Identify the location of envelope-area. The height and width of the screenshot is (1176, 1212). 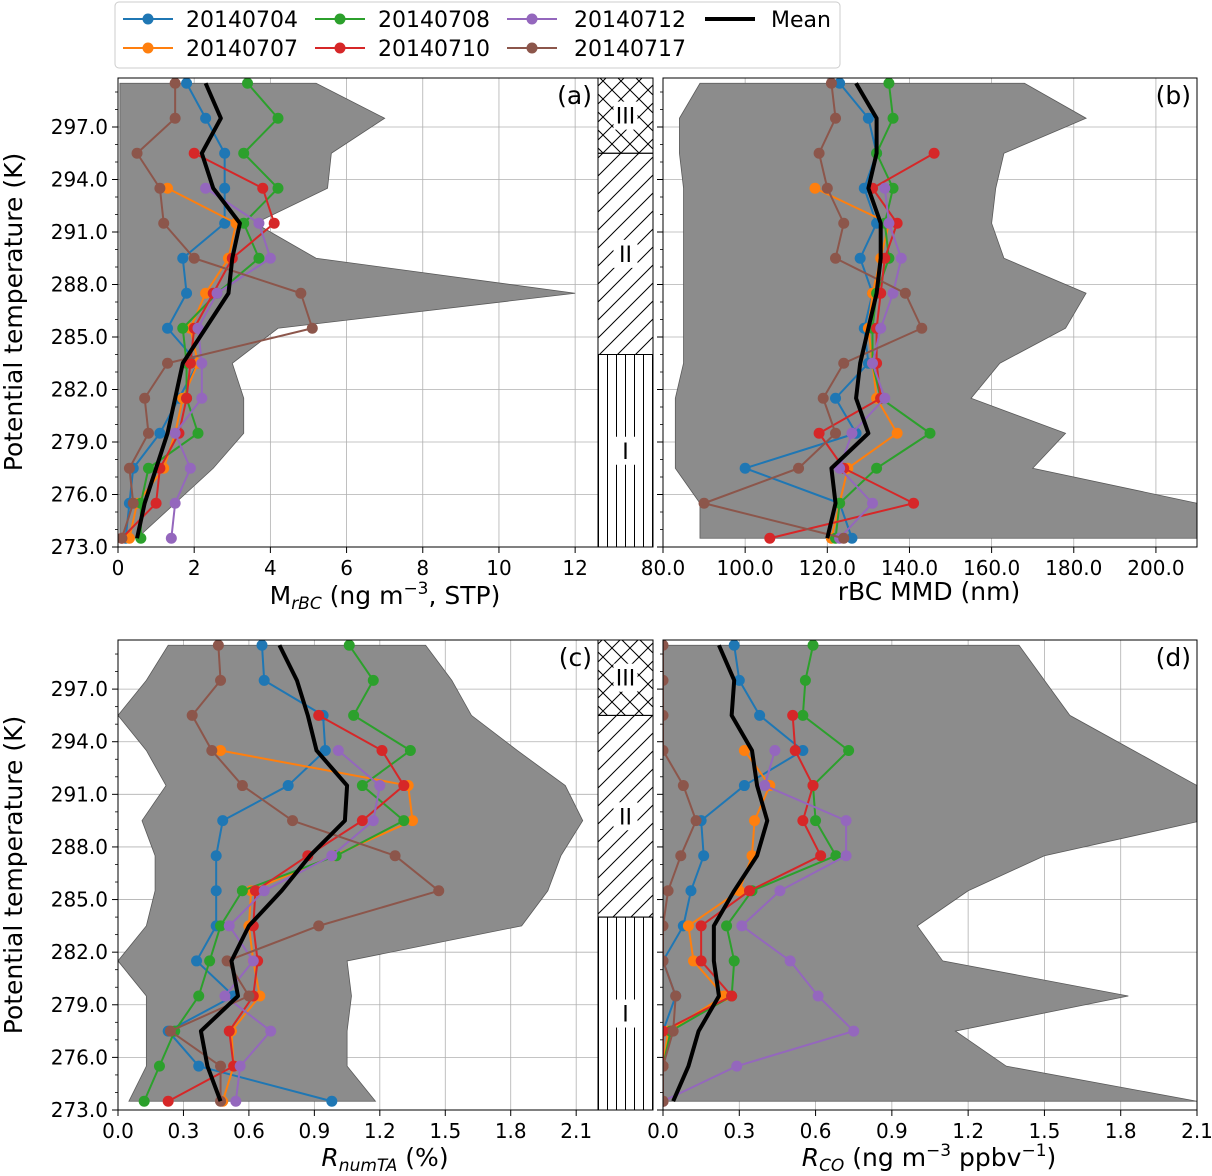
(351, 873).